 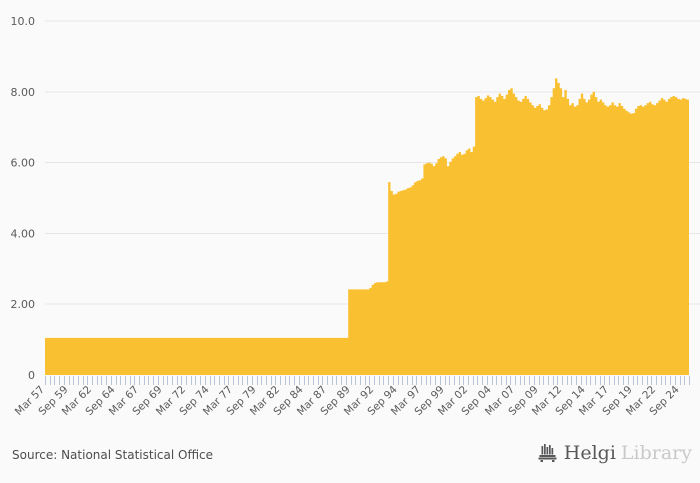 What do you see at coordinates (23, 92) in the screenshot?
I see `y-axis-tick-label: 8.00` at bounding box center [23, 92].